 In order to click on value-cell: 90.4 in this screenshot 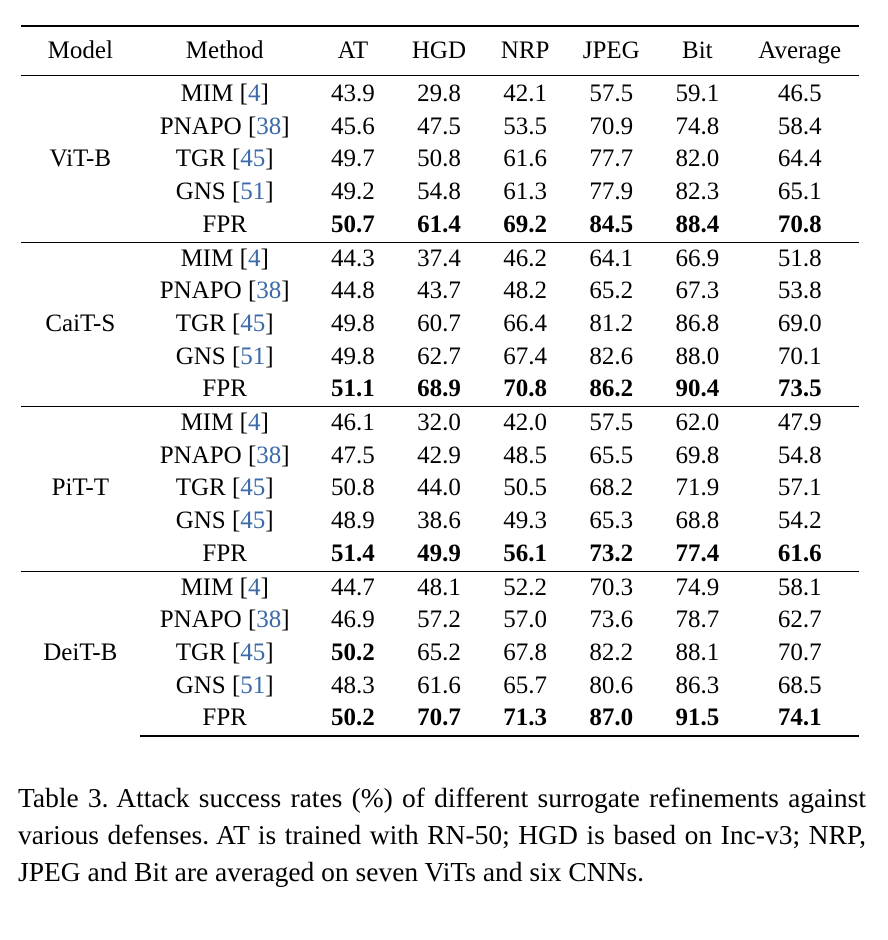, I will do `click(697, 389)`.